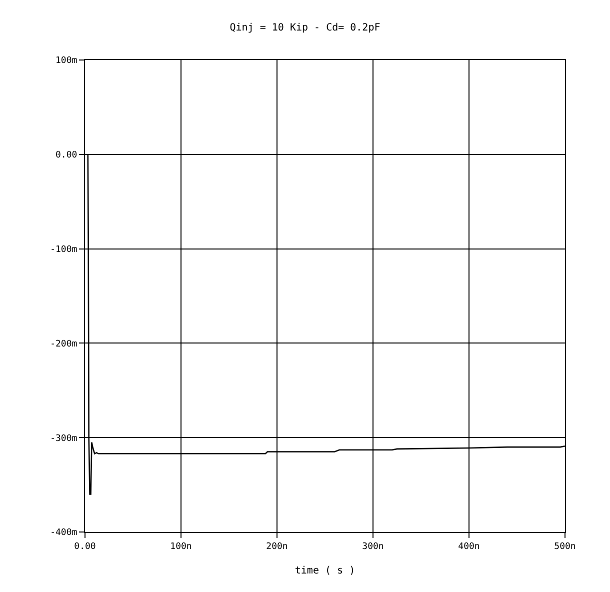  I want to click on x-tick-label: 0.00, so click(85, 547).